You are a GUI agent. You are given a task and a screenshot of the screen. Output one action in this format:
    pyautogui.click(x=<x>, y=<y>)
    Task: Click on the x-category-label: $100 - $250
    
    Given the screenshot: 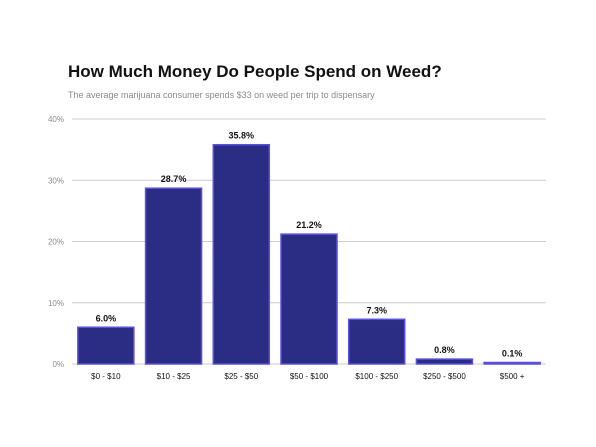 What is the action you would take?
    pyautogui.click(x=376, y=376)
    